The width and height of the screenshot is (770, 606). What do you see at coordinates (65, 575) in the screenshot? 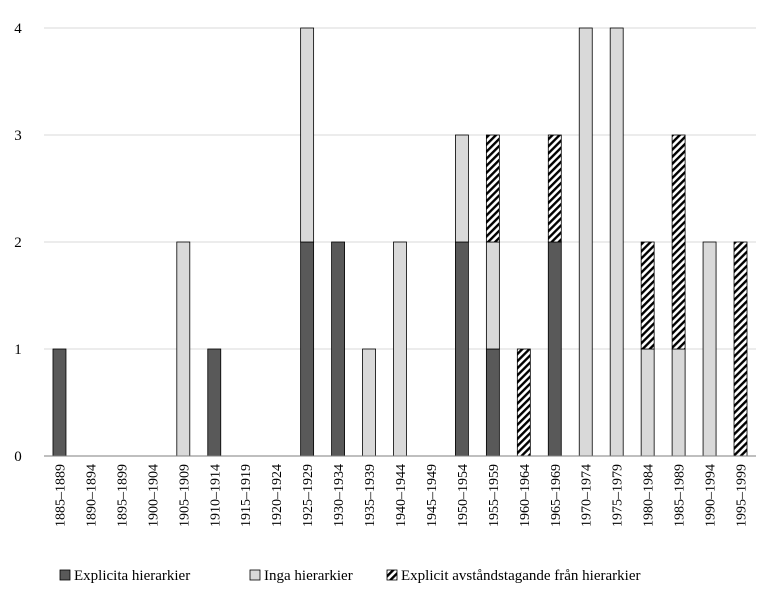
I see `legend-swatch-dark` at bounding box center [65, 575].